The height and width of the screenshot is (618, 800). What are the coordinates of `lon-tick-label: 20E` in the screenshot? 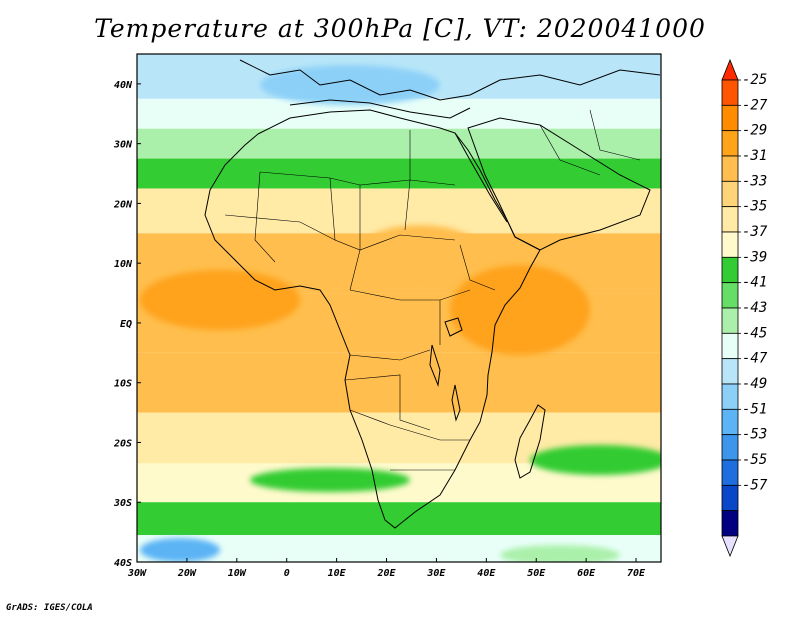 It's located at (386, 573).